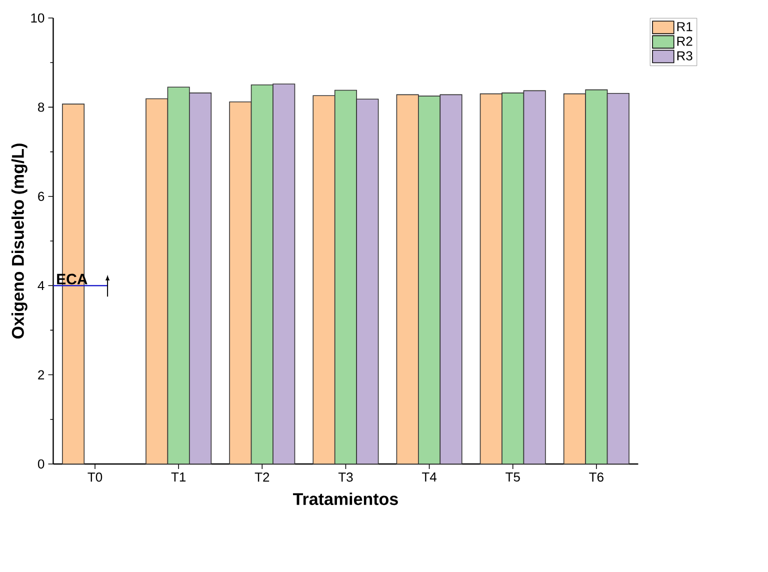 The height and width of the screenshot is (572, 768). What do you see at coordinates (345, 499) in the screenshot?
I see `x-axis-title: Tratamientos` at bounding box center [345, 499].